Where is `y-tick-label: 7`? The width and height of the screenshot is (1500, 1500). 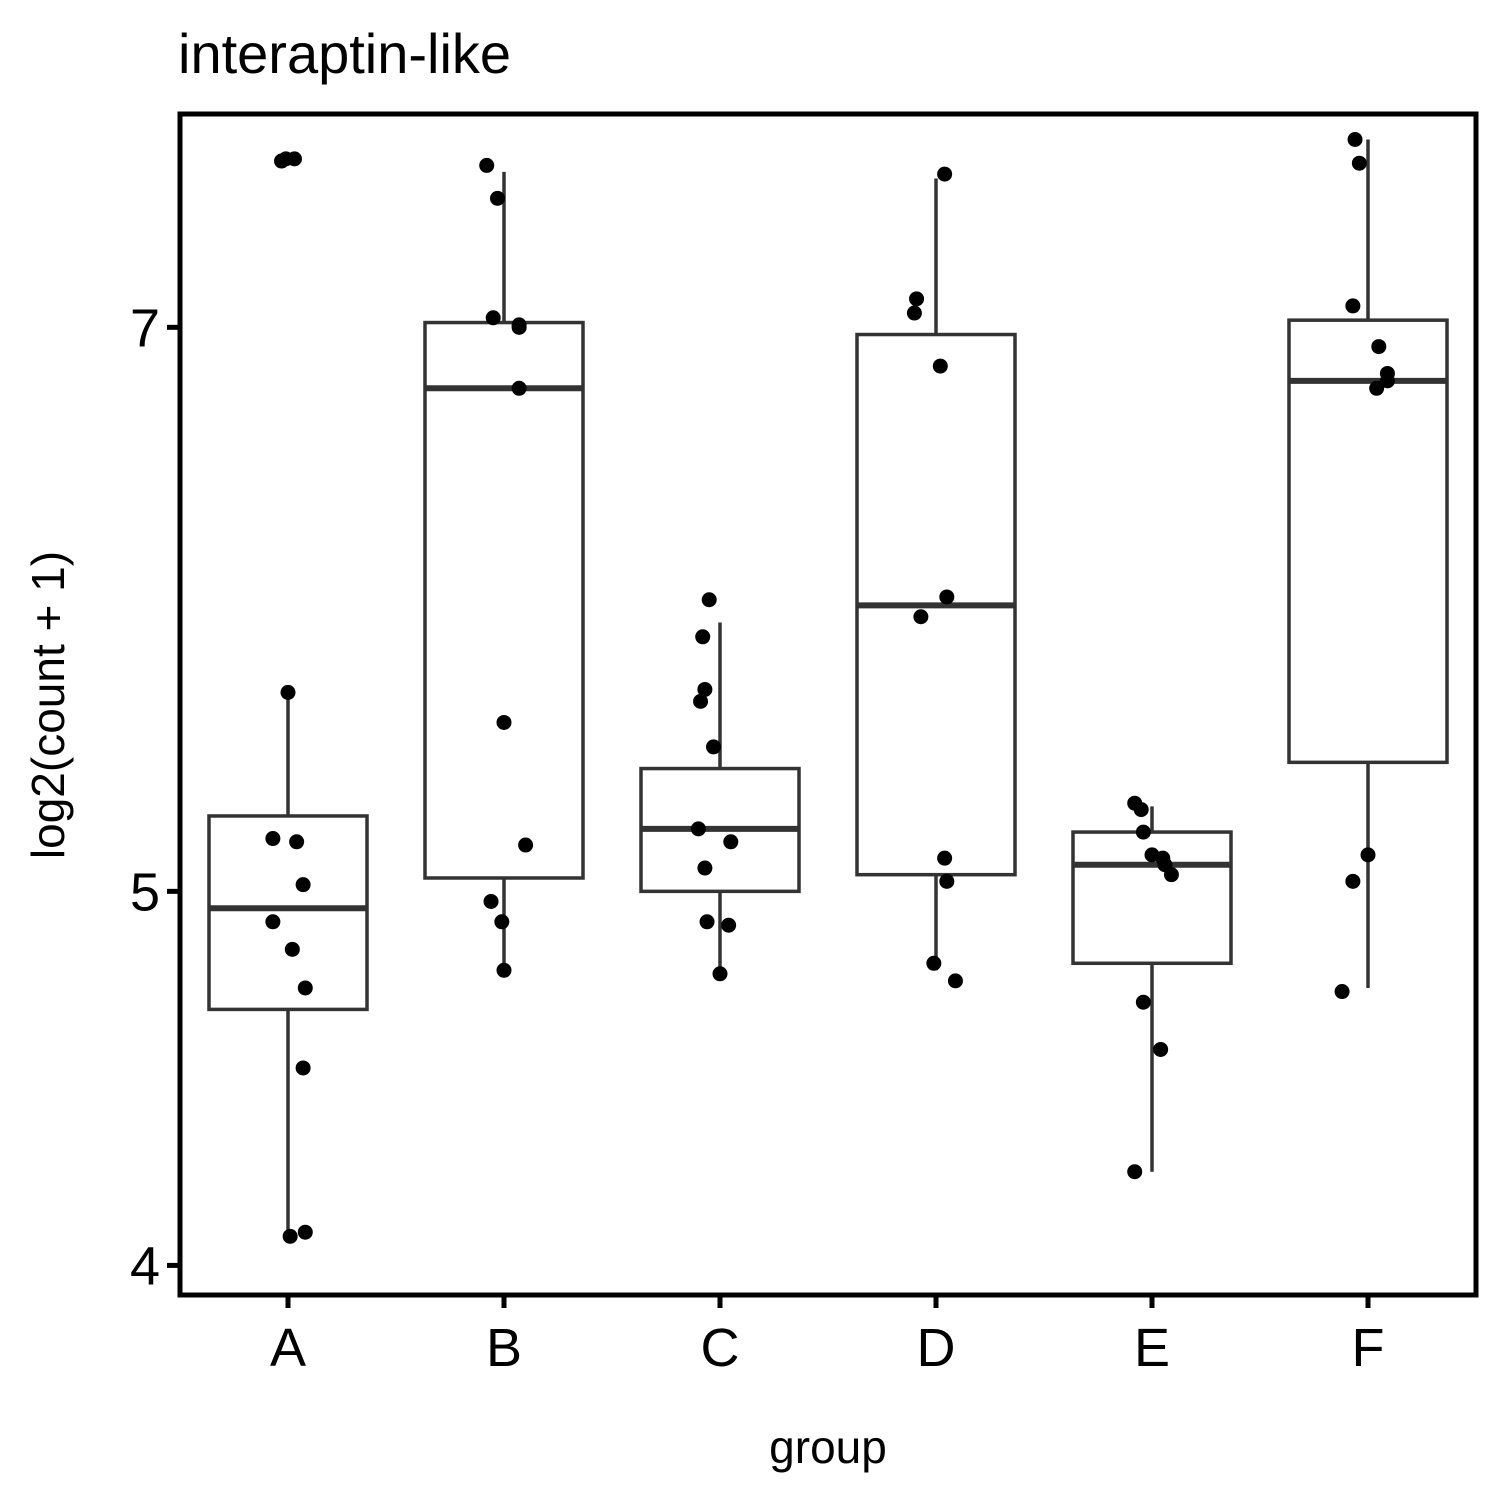
y-tick-label: 7 is located at coordinates (145, 328).